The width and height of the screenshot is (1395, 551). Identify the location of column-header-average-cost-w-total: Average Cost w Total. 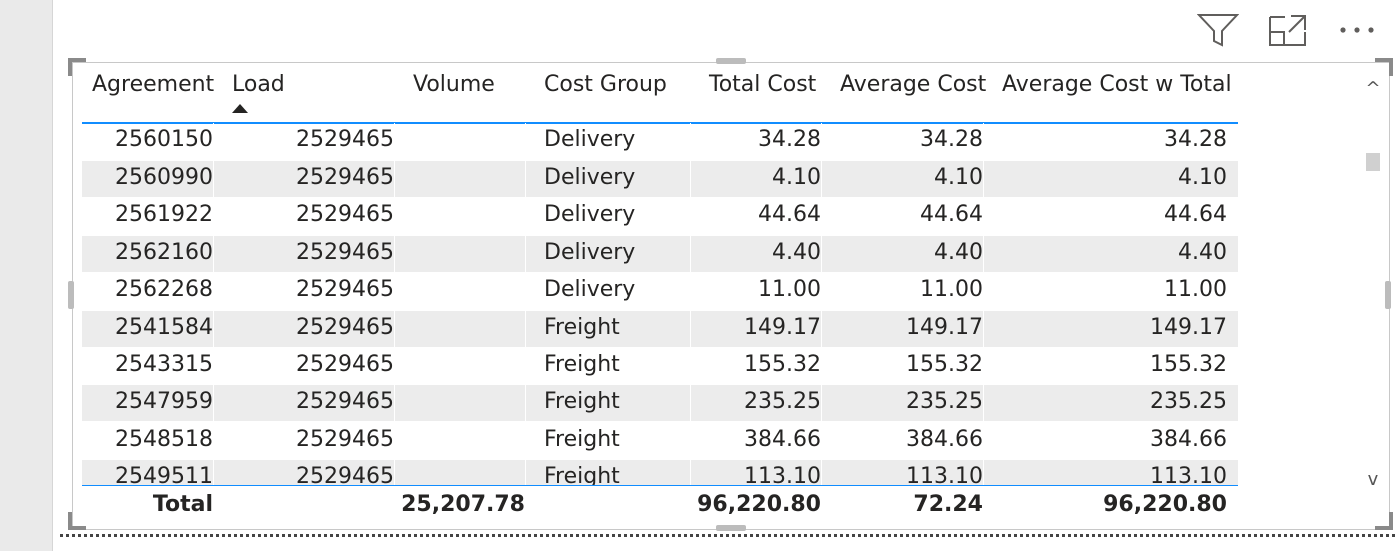
(1117, 84).